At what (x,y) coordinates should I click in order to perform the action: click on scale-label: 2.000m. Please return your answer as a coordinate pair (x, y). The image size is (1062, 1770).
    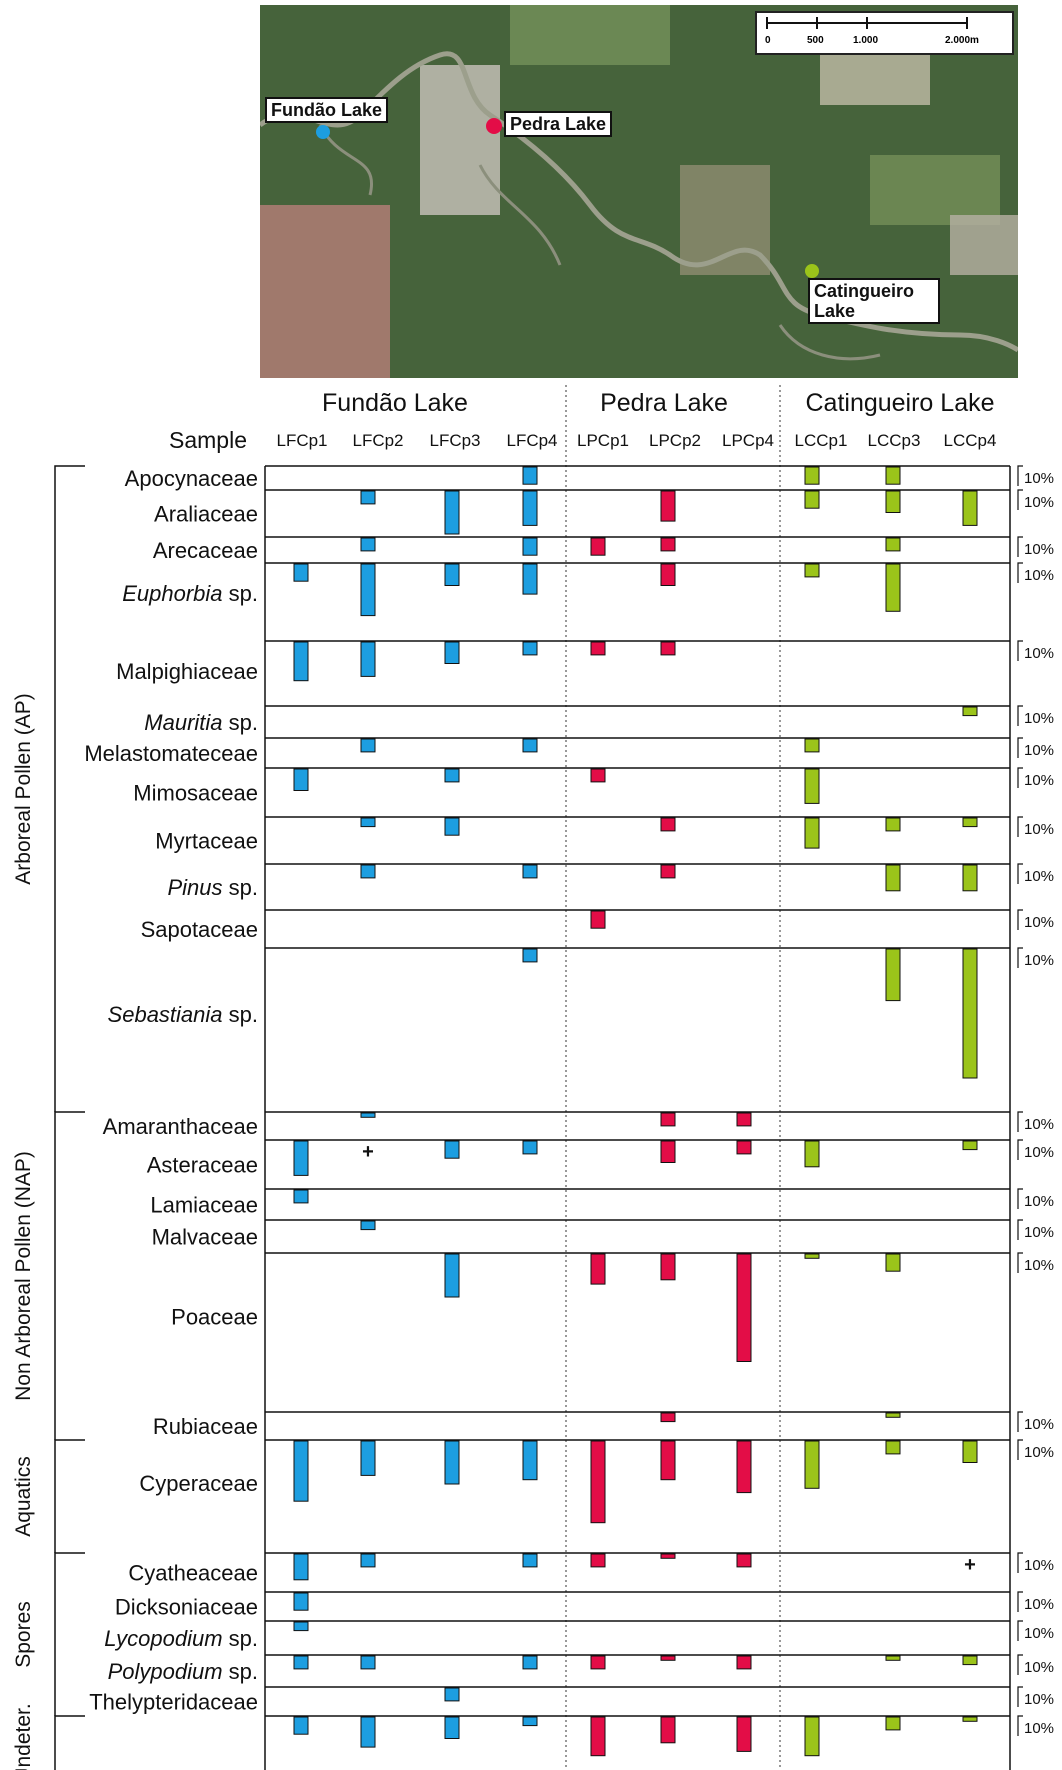
    Looking at the image, I should click on (962, 40).